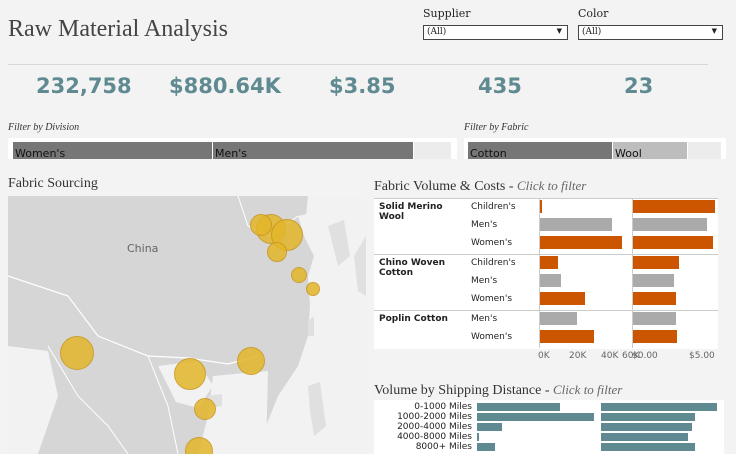 This screenshot has height=454, width=736. What do you see at coordinates (578, 356) in the screenshot?
I see `volume-axis-tick: 20K` at bounding box center [578, 356].